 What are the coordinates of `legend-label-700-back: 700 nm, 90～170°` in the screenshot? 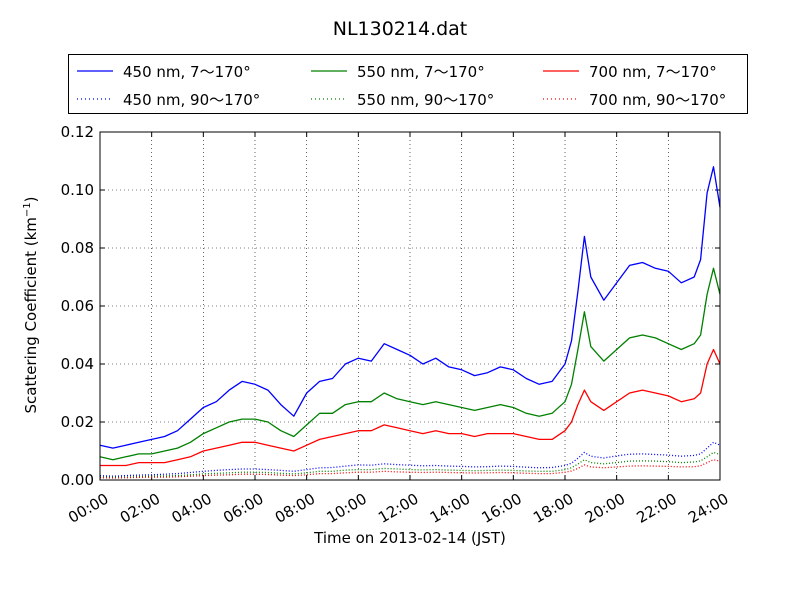 It's located at (658, 100).